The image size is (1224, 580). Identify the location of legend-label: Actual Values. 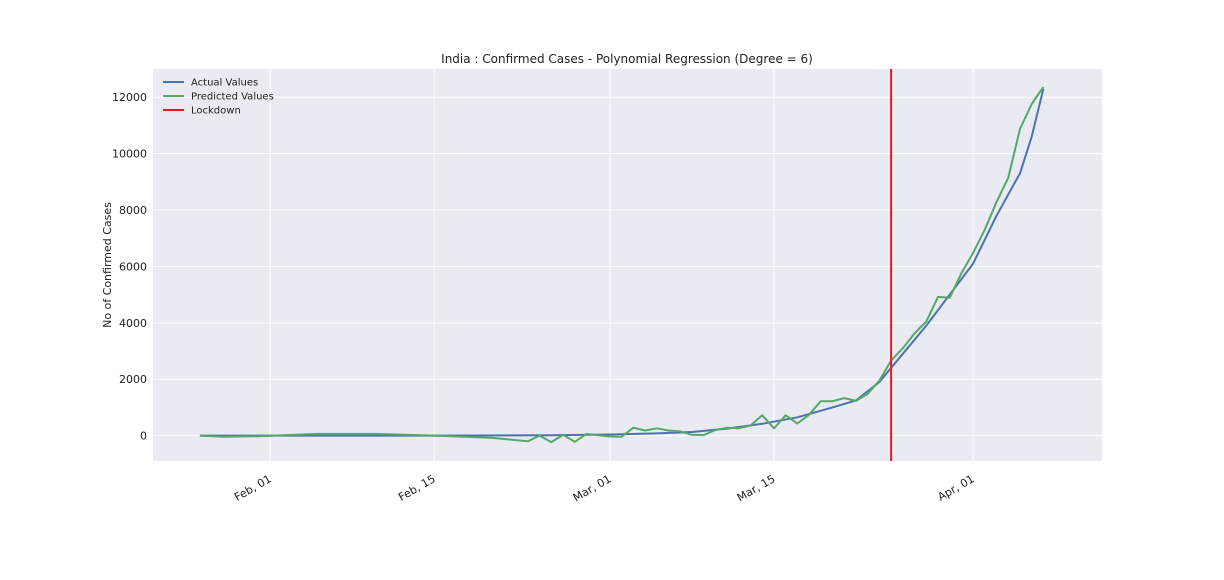
(224, 83).